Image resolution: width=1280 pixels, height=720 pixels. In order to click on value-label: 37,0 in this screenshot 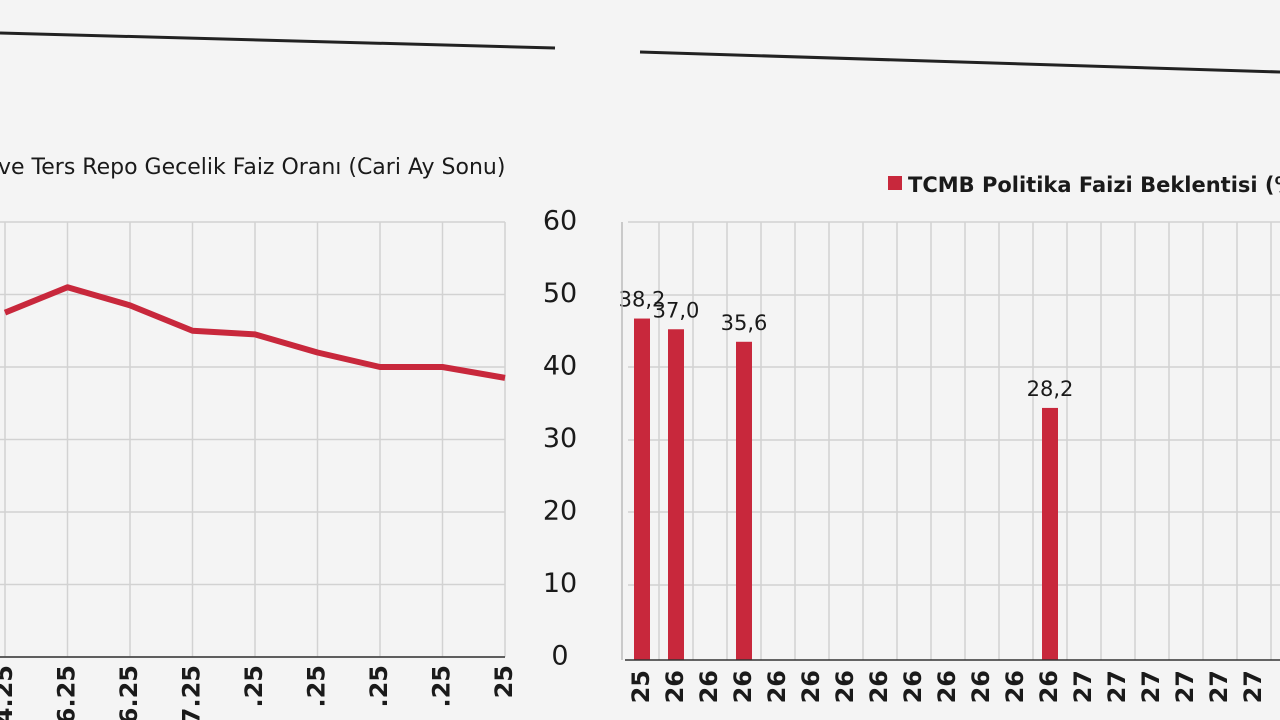, I will do `click(676, 310)`.